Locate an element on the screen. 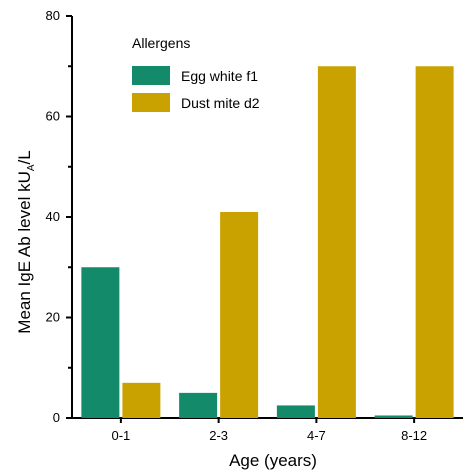  y-tick-label: 0 is located at coordinates (56, 417).